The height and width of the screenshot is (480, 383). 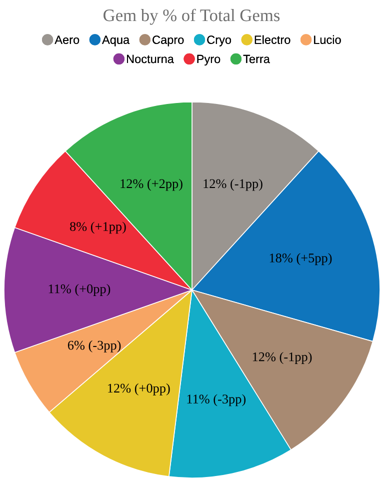 What do you see at coordinates (301, 259) in the screenshot?
I see `data-label: 18% (+5pp)` at bounding box center [301, 259].